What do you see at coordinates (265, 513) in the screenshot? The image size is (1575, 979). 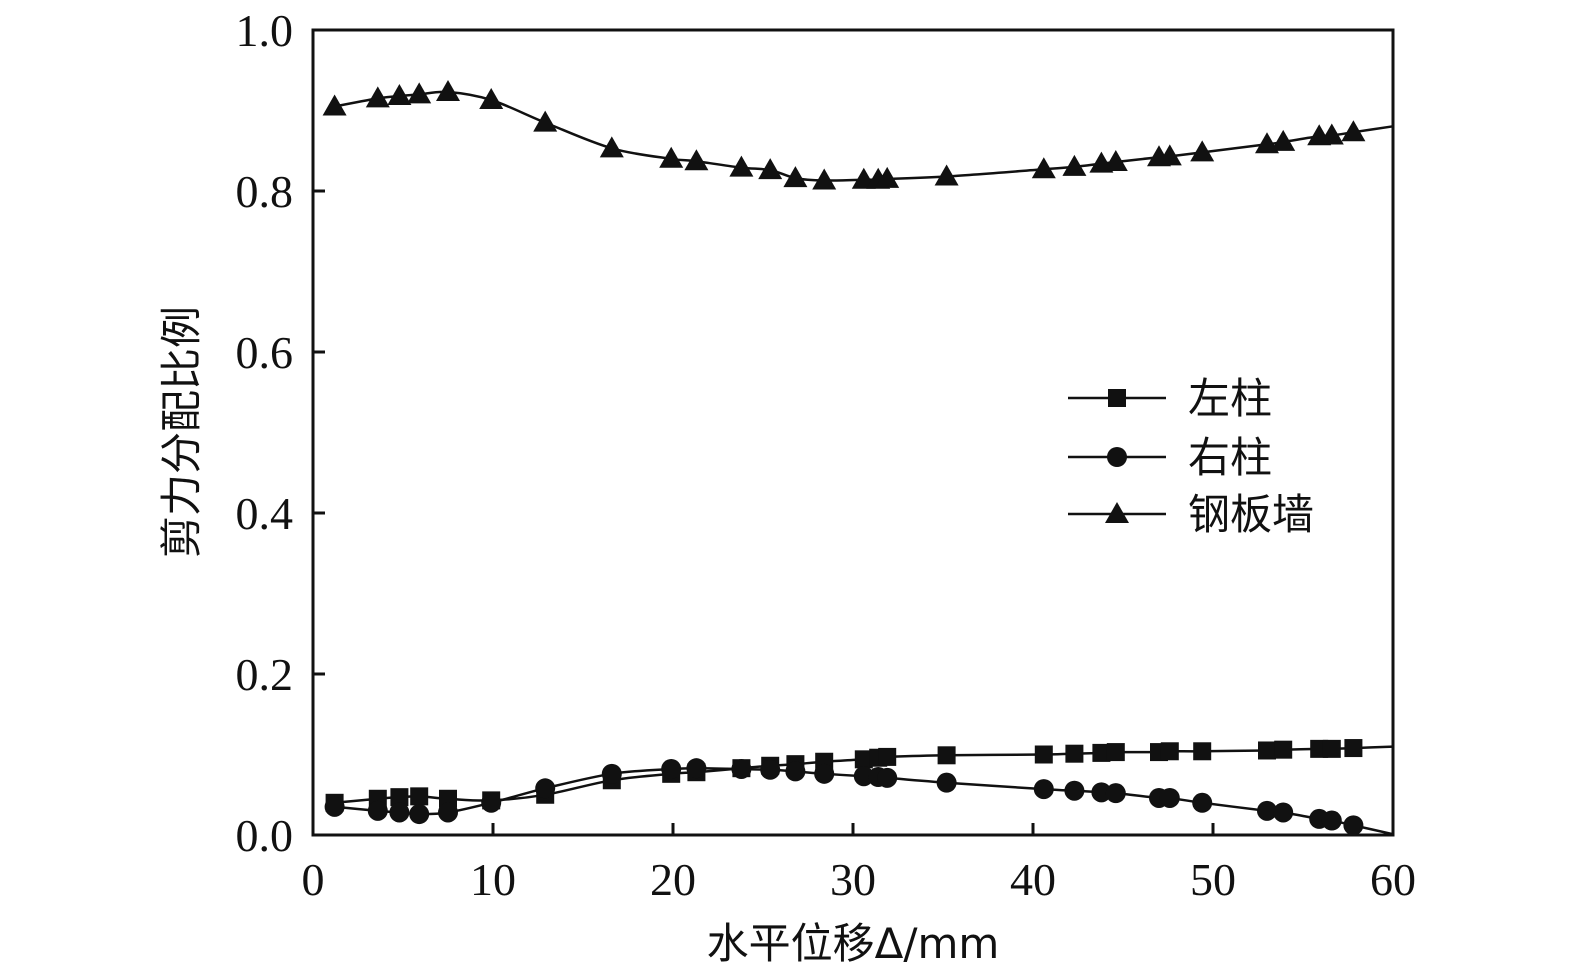 I see `y-tick-label: 0.4` at bounding box center [265, 513].